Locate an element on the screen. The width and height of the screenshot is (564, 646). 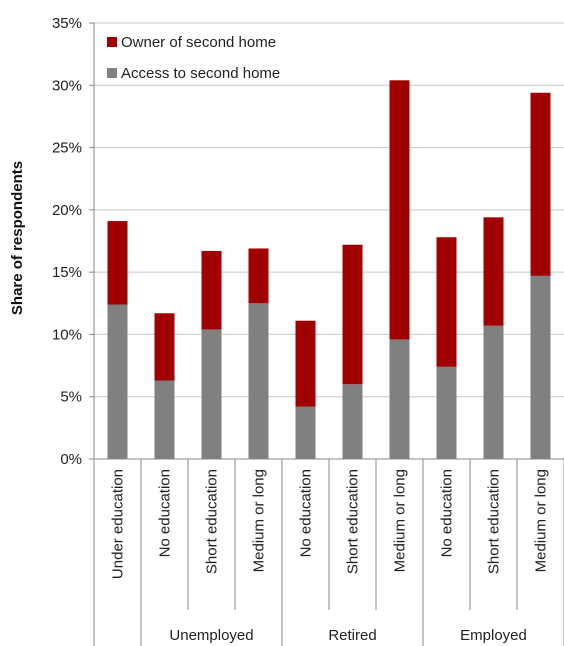
category-label: Under education is located at coordinates (118, 524).